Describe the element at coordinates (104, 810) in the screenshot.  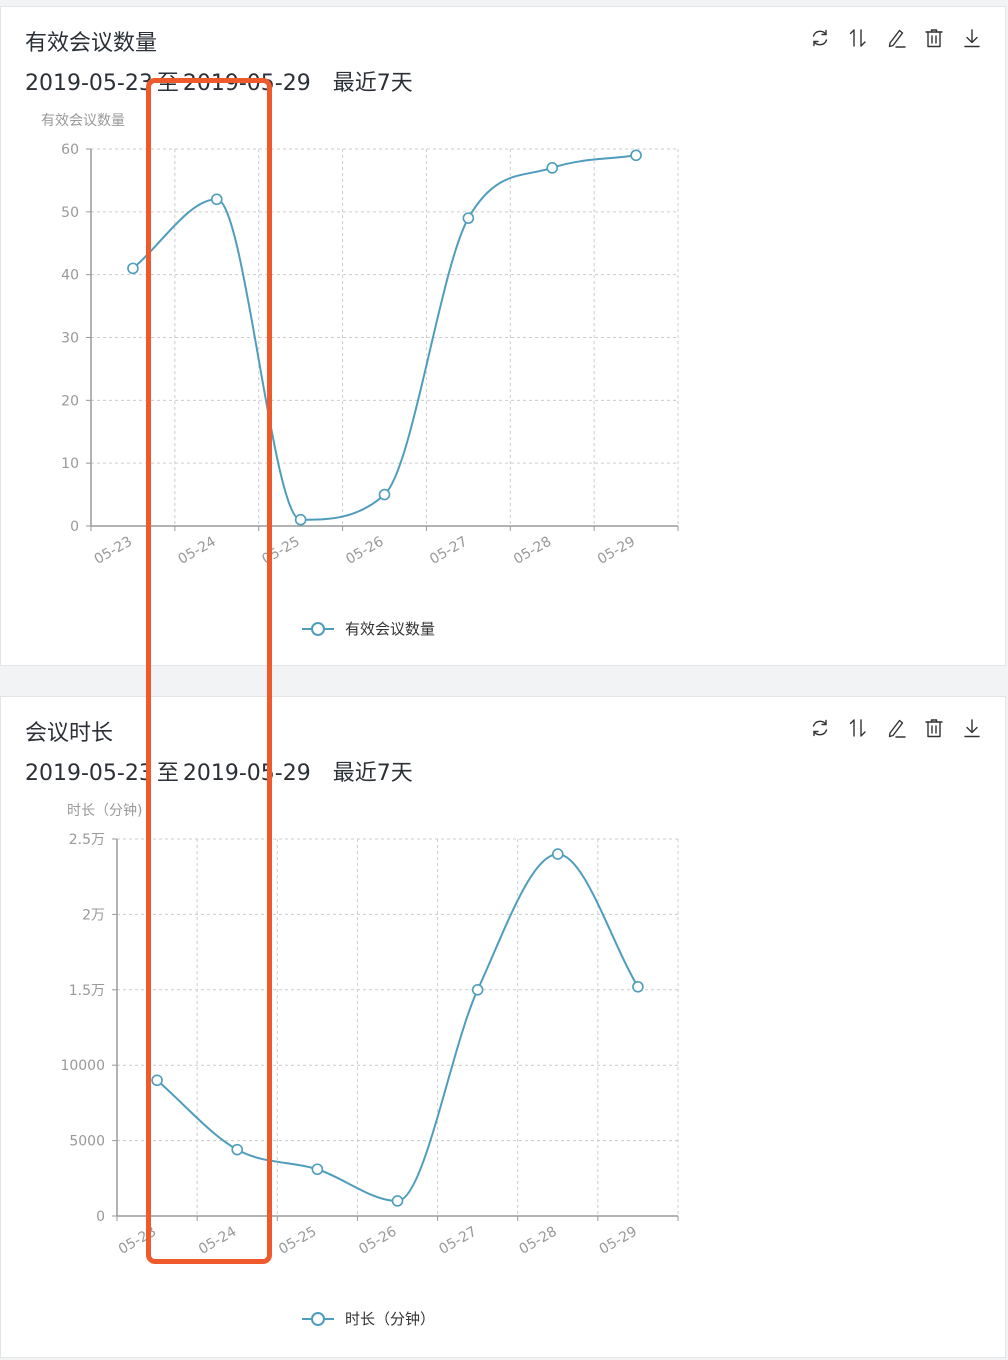
I see `y-axis-name: 时长（分钟)` at that location.